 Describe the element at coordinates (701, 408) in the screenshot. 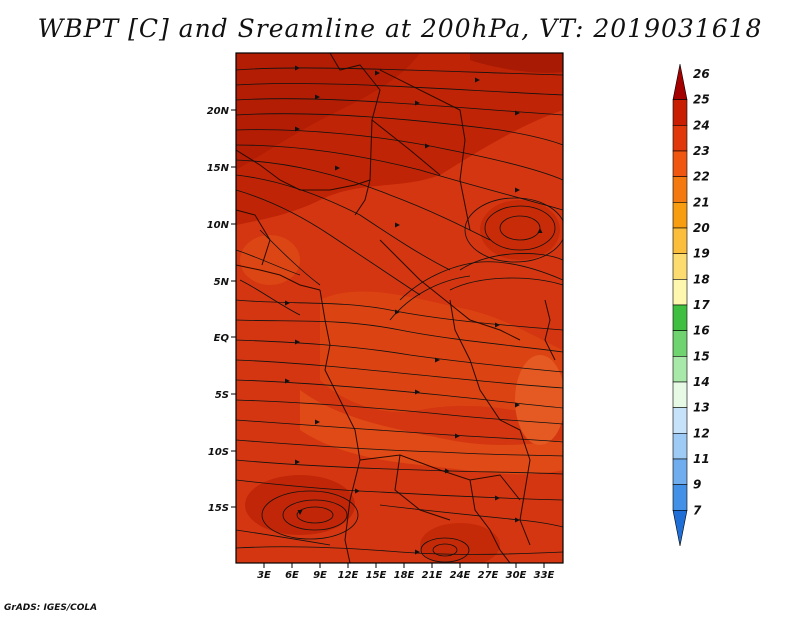

I see `colorbar-label: 13` at that location.